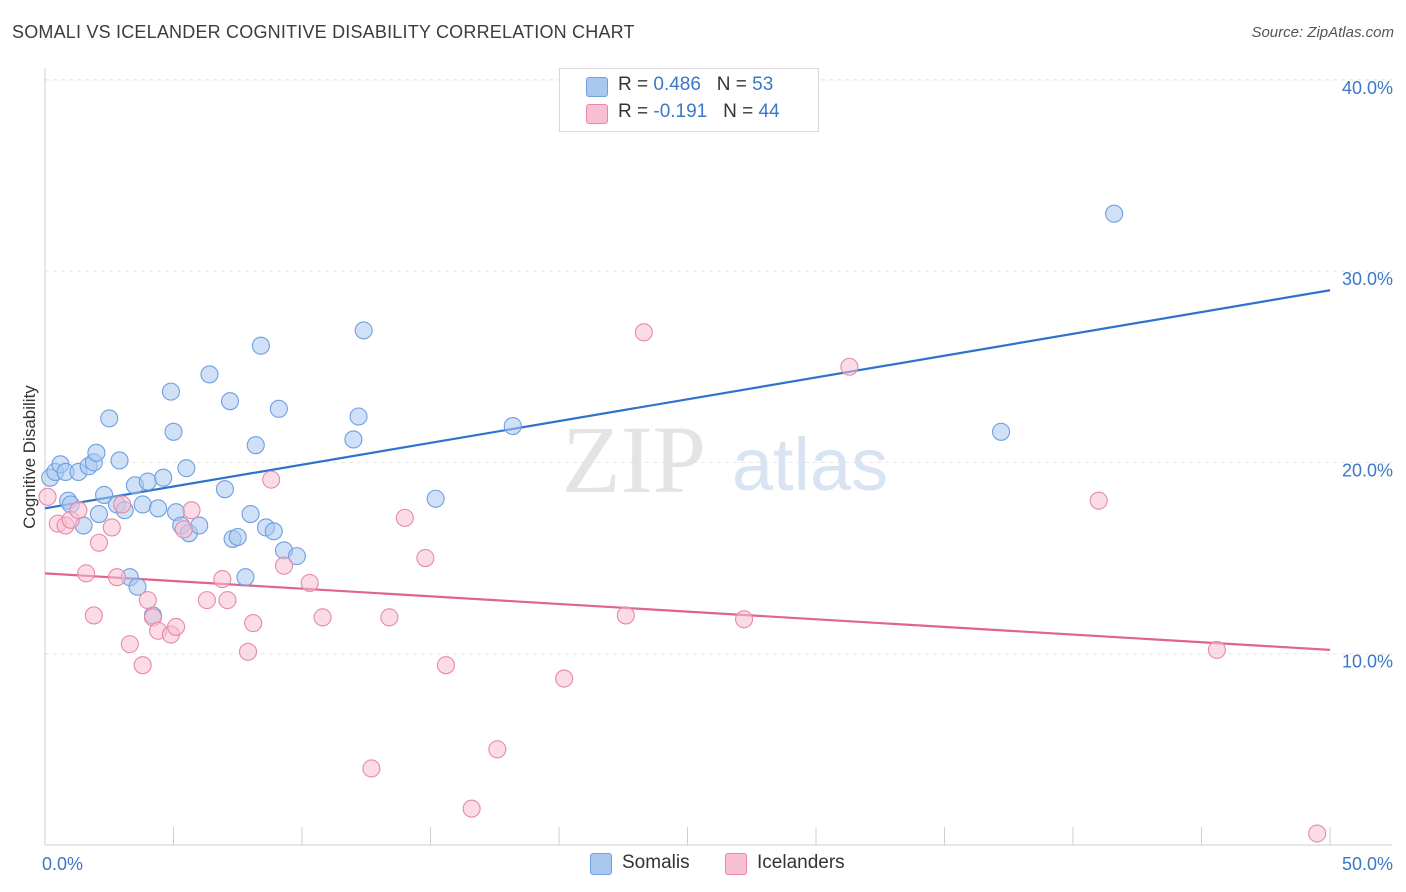 This screenshot has width=1406, height=892. Describe the element at coordinates (725, 459) in the screenshot. I see `watermark: ZIP atlas` at that location.